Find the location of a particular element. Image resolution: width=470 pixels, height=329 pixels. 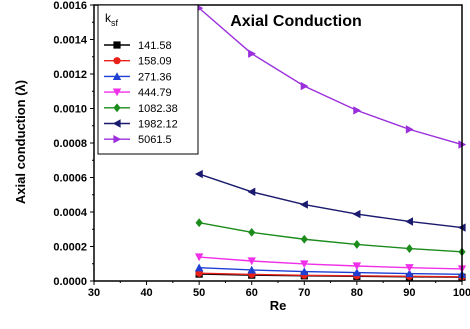

x-tick-label: 50 is located at coordinates (199, 293).